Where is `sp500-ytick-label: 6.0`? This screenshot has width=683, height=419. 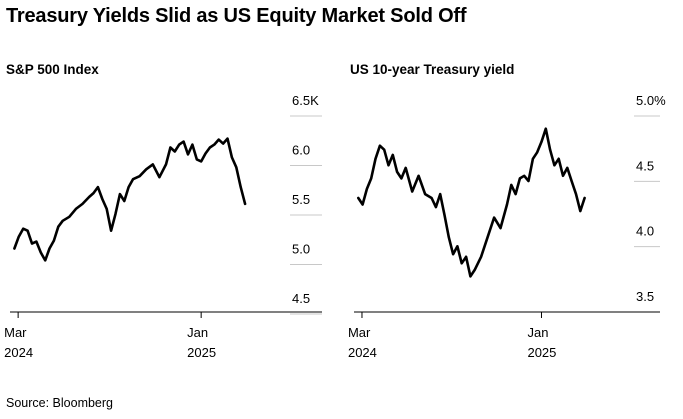
sp500-ytick-label: 6.0 is located at coordinates (301, 150).